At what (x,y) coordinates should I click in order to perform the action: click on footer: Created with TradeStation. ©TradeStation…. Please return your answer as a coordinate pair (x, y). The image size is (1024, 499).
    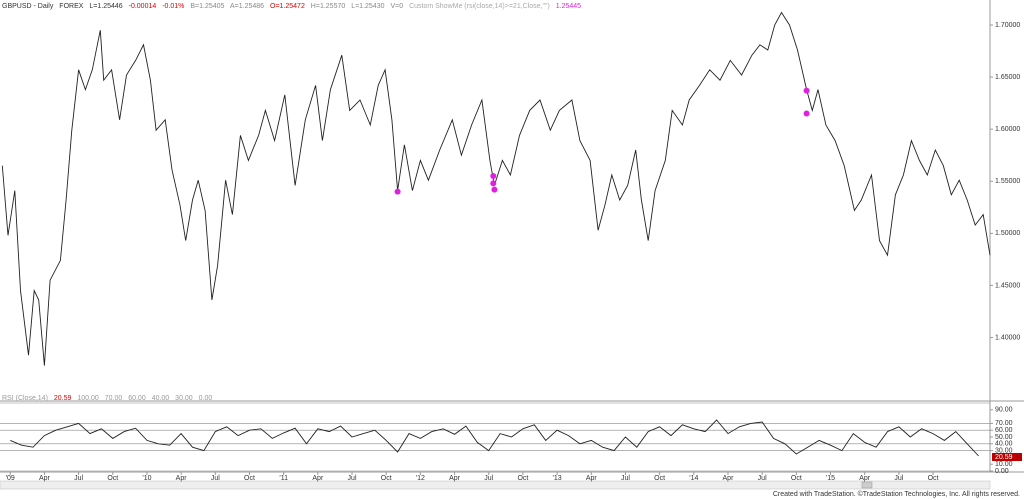
    Looking at the image, I should click on (896, 494).